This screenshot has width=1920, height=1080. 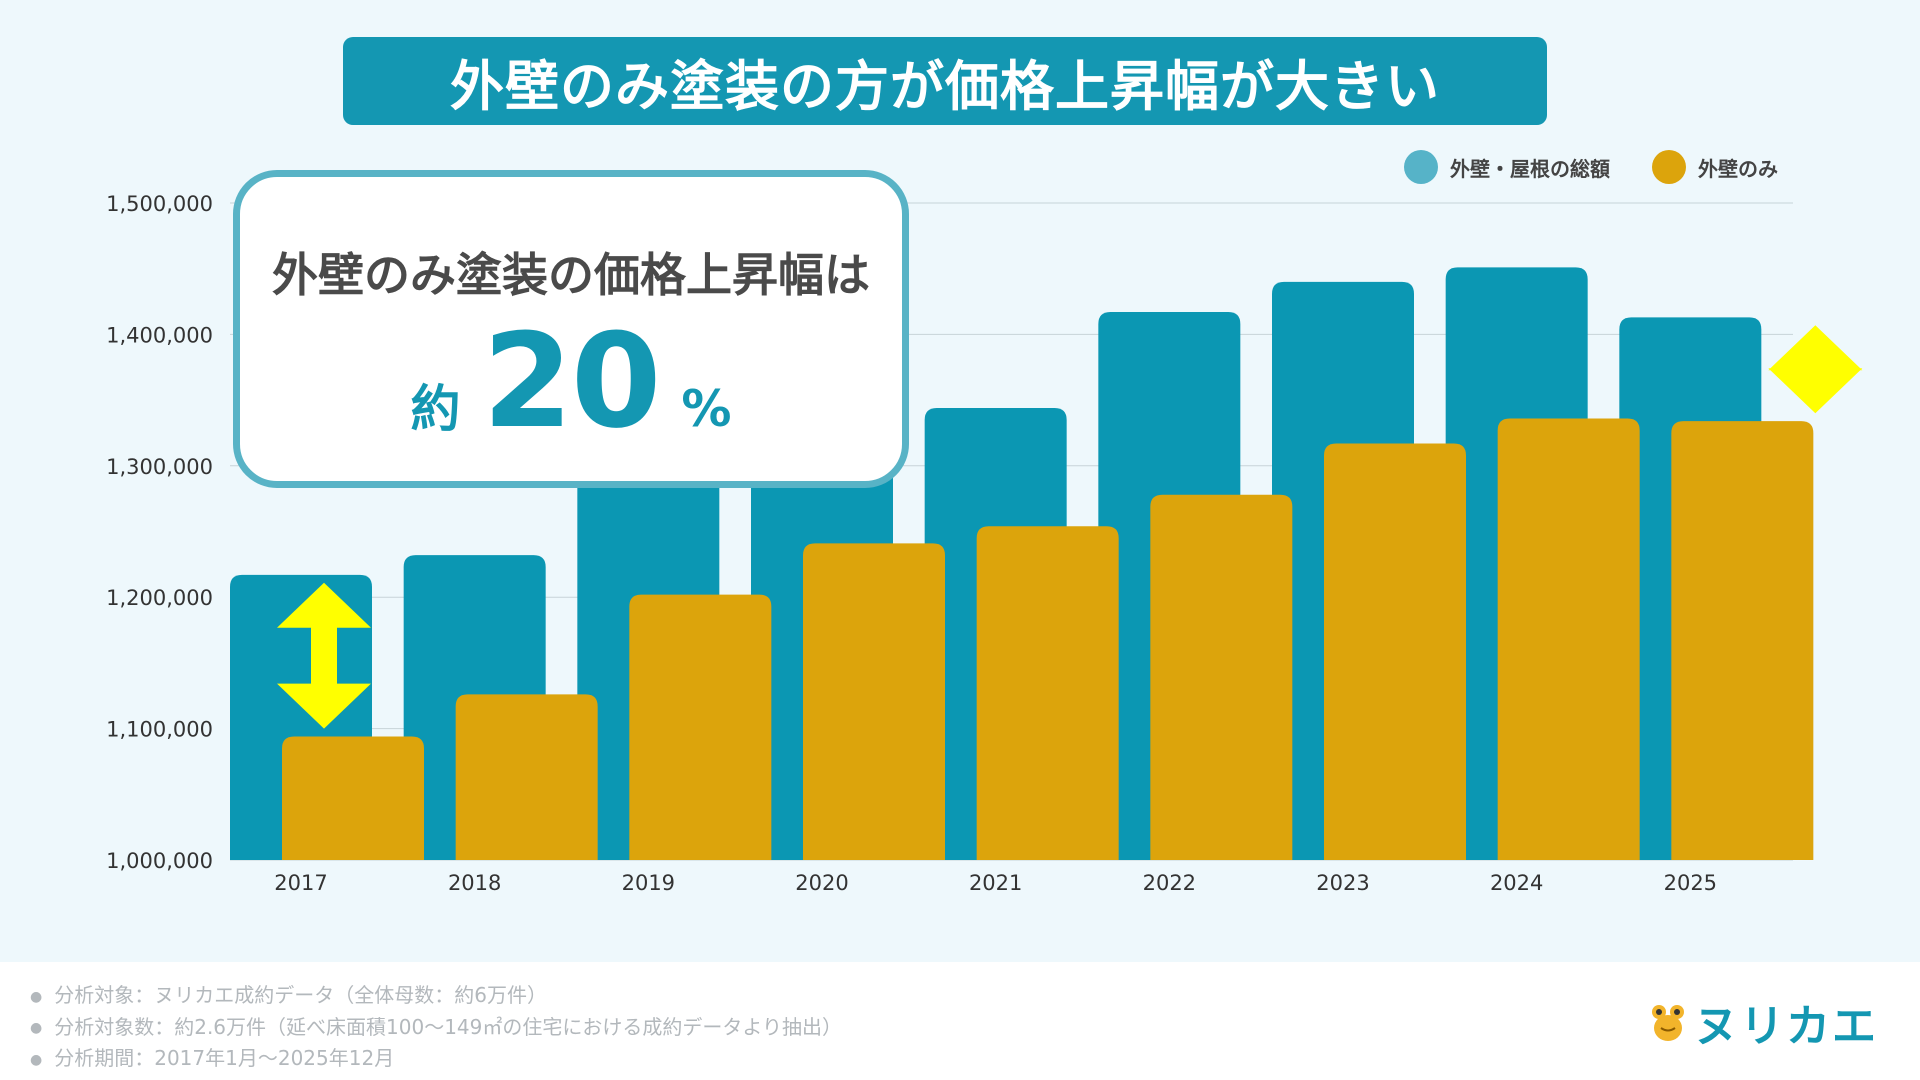 I want to click on bar-wall-only-2020, so click(x=874, y=701).